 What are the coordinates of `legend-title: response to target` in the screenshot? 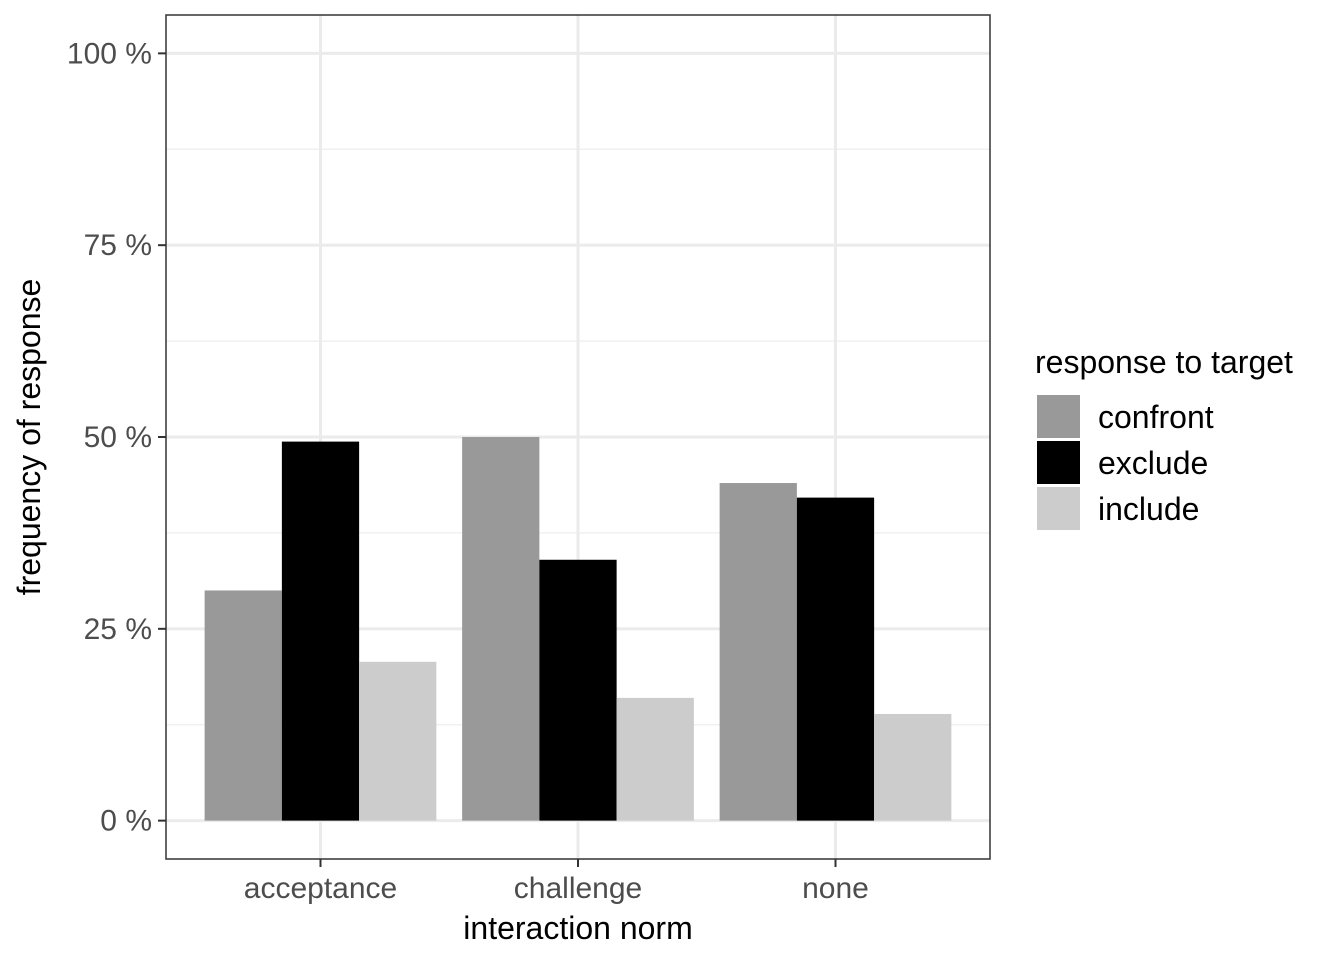 It's located at (1164, 362).